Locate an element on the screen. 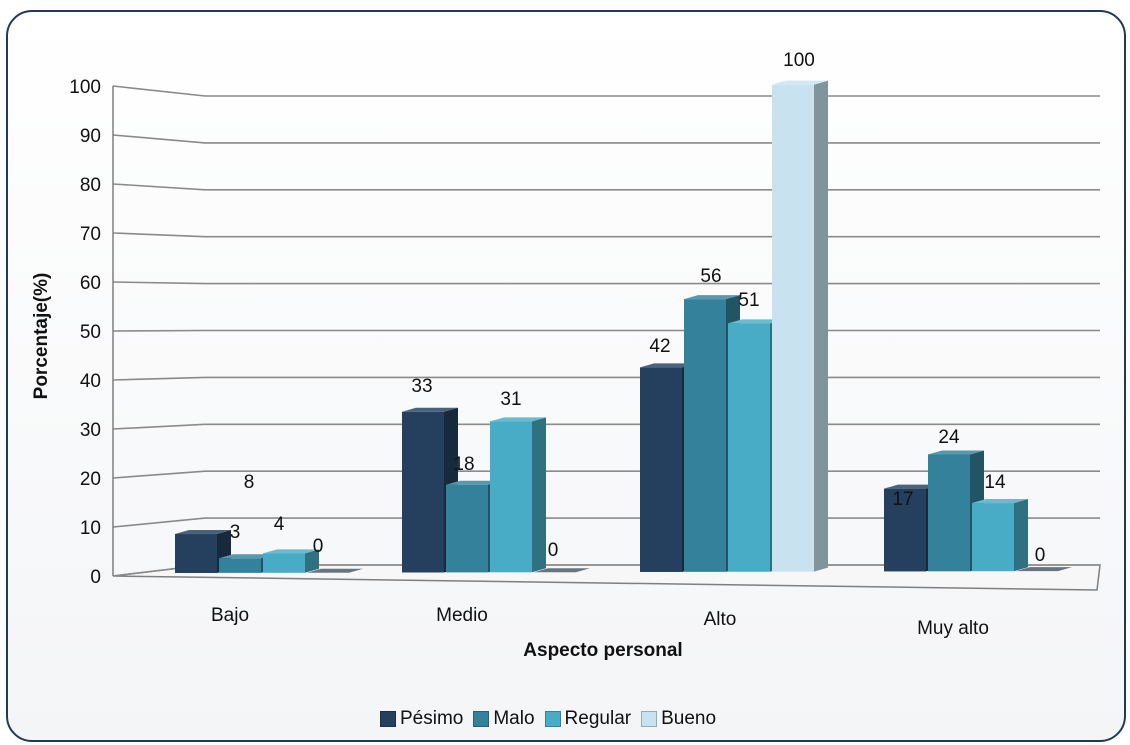 This screenshot has width=1130, height=745. bar-alto-malo-top is located at coordinates (712, 297).